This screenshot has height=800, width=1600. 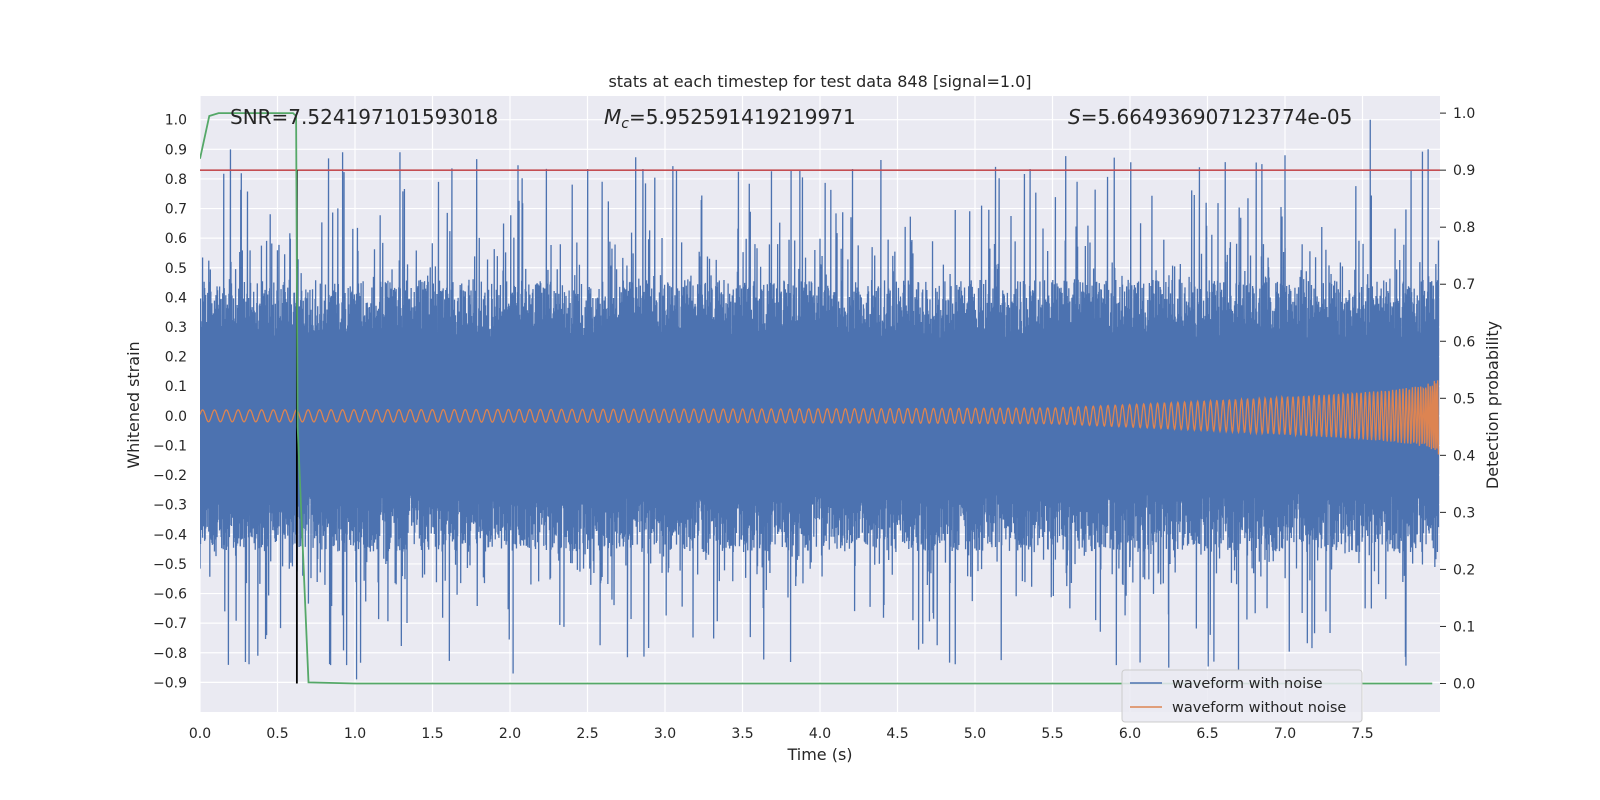 What do you see at coordinates (1464, 228) in the screenshot?
I see `y2-tick-label: 0.8` at bounding box center [1464, 228].